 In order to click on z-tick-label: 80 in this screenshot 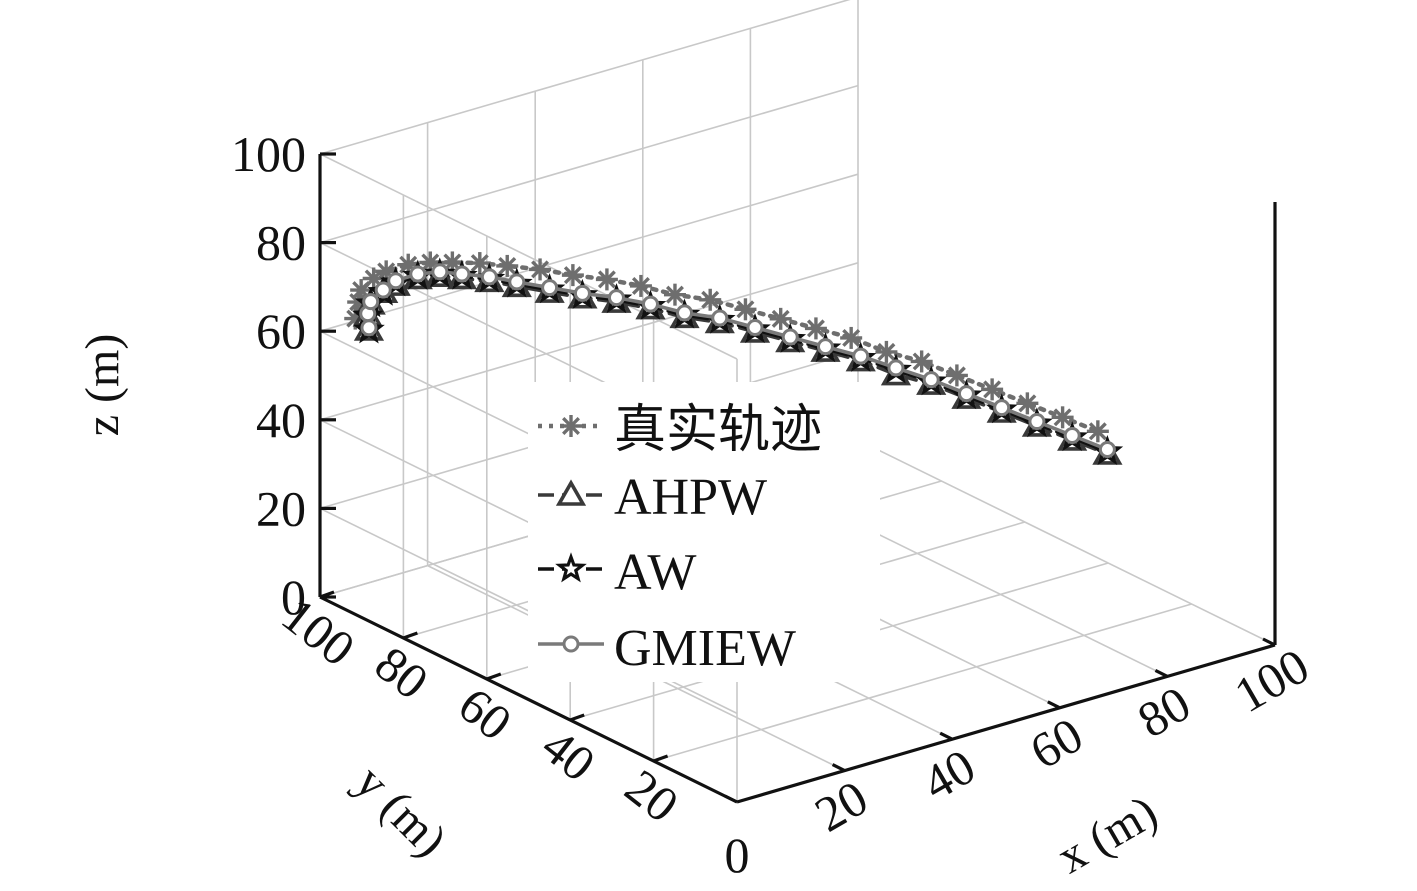, I will do `click(281, 243)`.